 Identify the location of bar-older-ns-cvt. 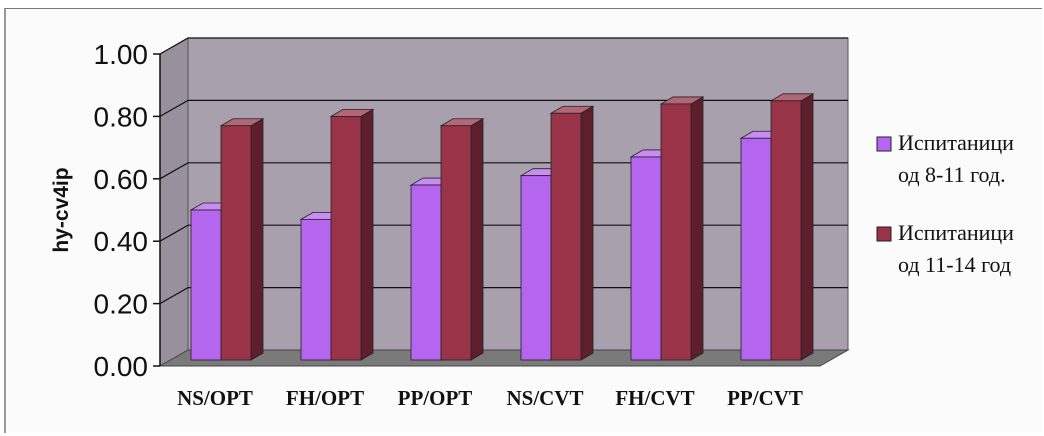
(572, 233).